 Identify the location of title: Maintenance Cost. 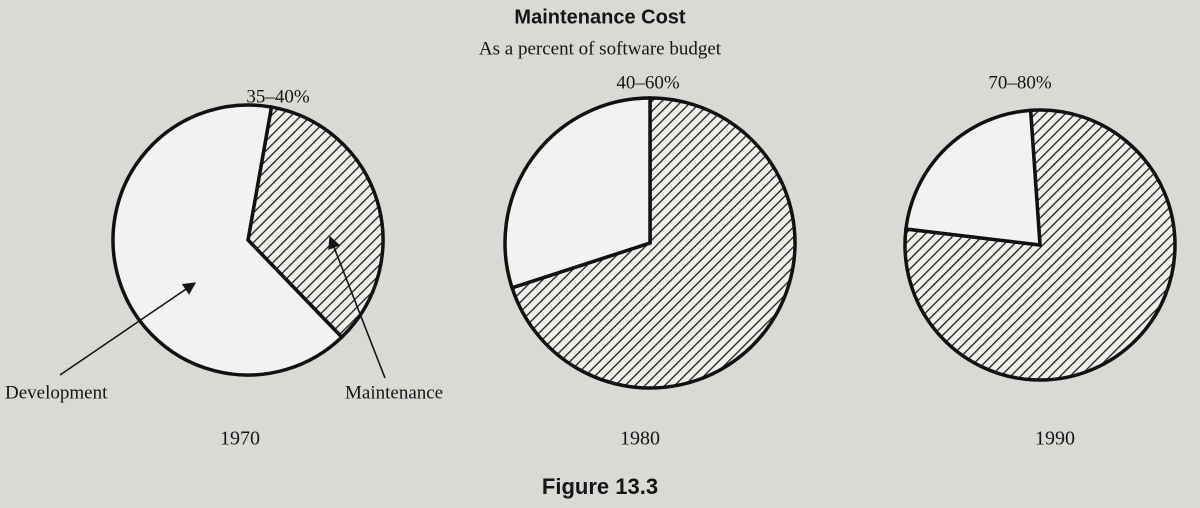
(599, 17).